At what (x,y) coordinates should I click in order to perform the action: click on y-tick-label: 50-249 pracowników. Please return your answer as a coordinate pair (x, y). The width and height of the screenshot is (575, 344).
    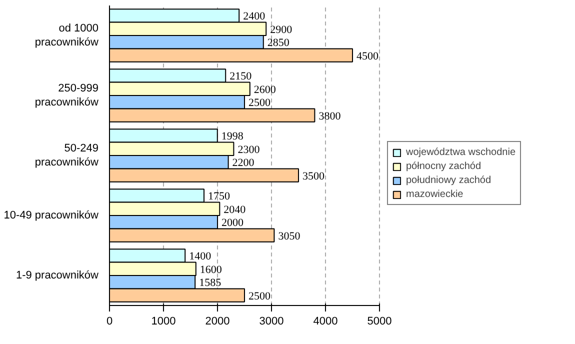
    Looking at the image, I should click on (66, 155).